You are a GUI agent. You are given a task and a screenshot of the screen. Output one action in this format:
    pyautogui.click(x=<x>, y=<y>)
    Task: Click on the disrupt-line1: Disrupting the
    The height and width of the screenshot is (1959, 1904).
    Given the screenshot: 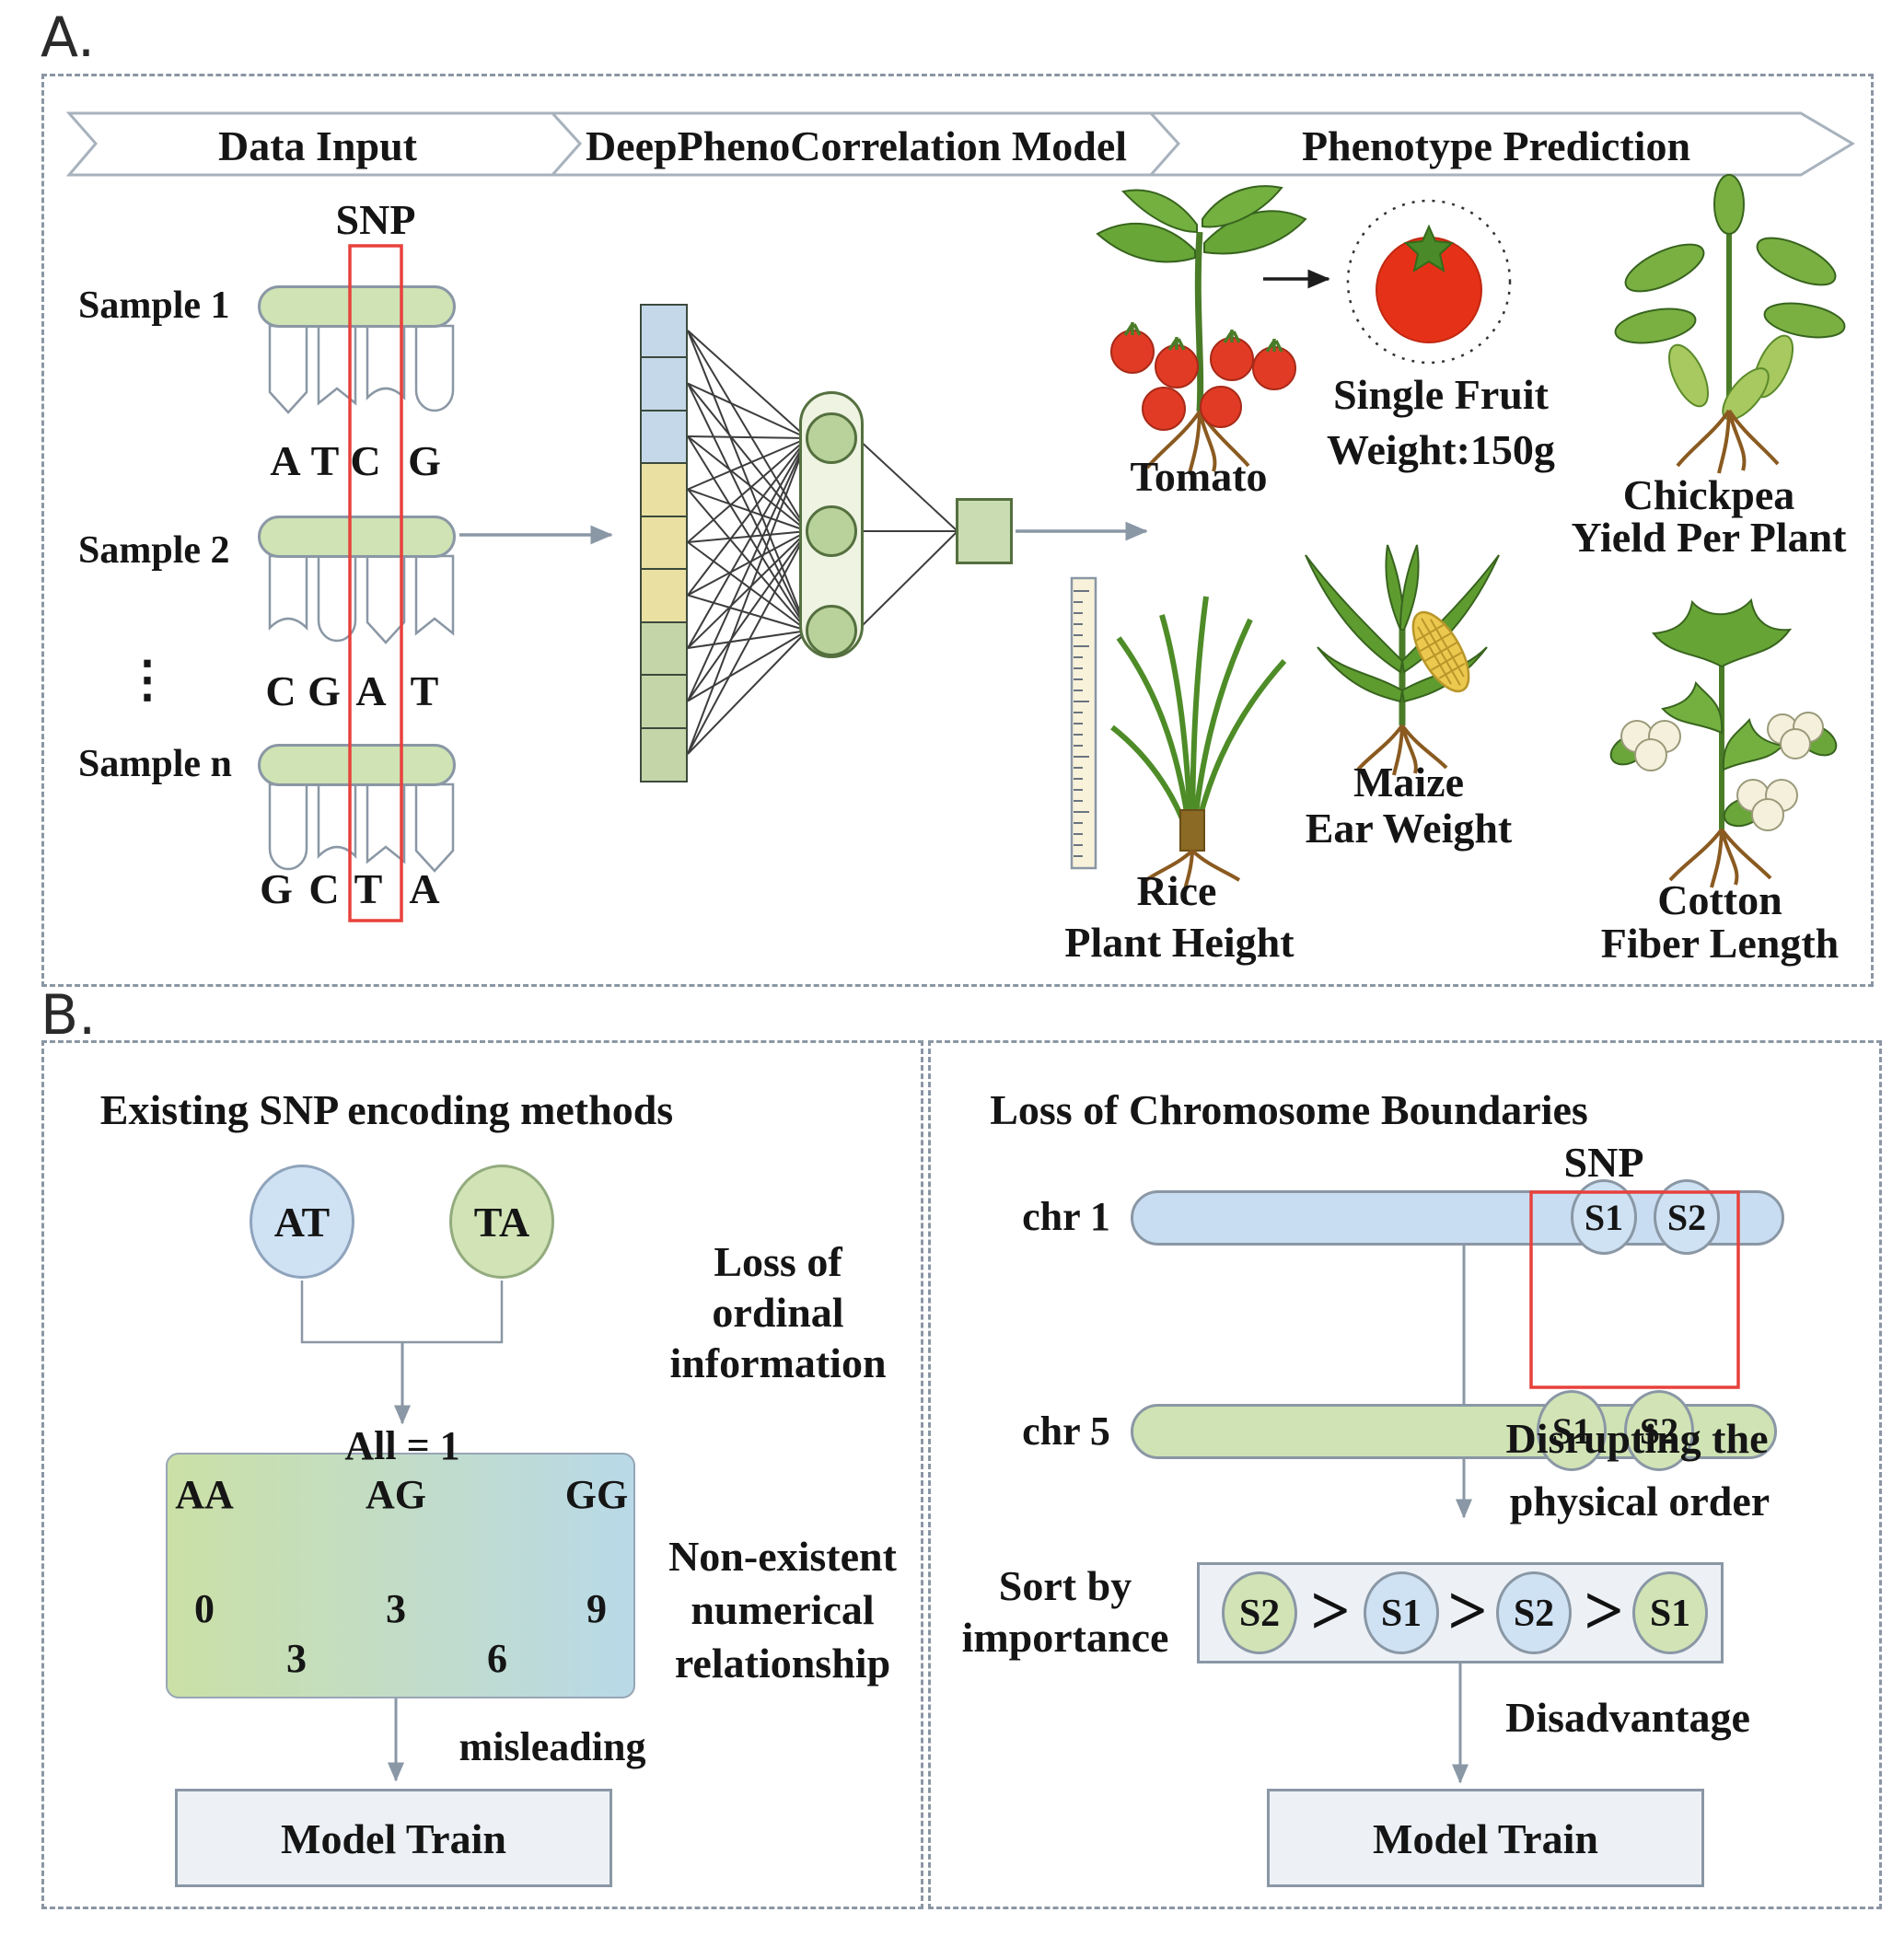 What is the action you would take?
    pyautogui.click(x=1637, y=1438)
    